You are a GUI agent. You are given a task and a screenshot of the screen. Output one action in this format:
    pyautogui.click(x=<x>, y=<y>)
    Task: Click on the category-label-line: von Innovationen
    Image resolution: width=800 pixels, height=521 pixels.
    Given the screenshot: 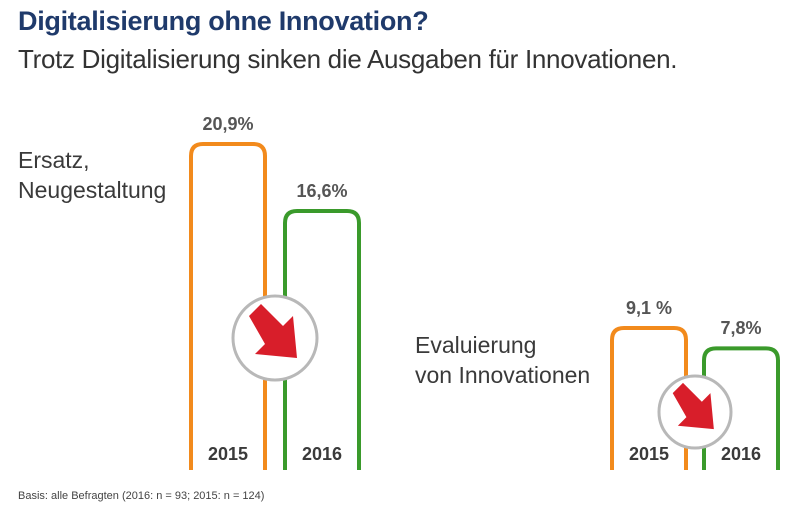 What is the action you would take?
    pyautogui.click(x=503, y=375)
    